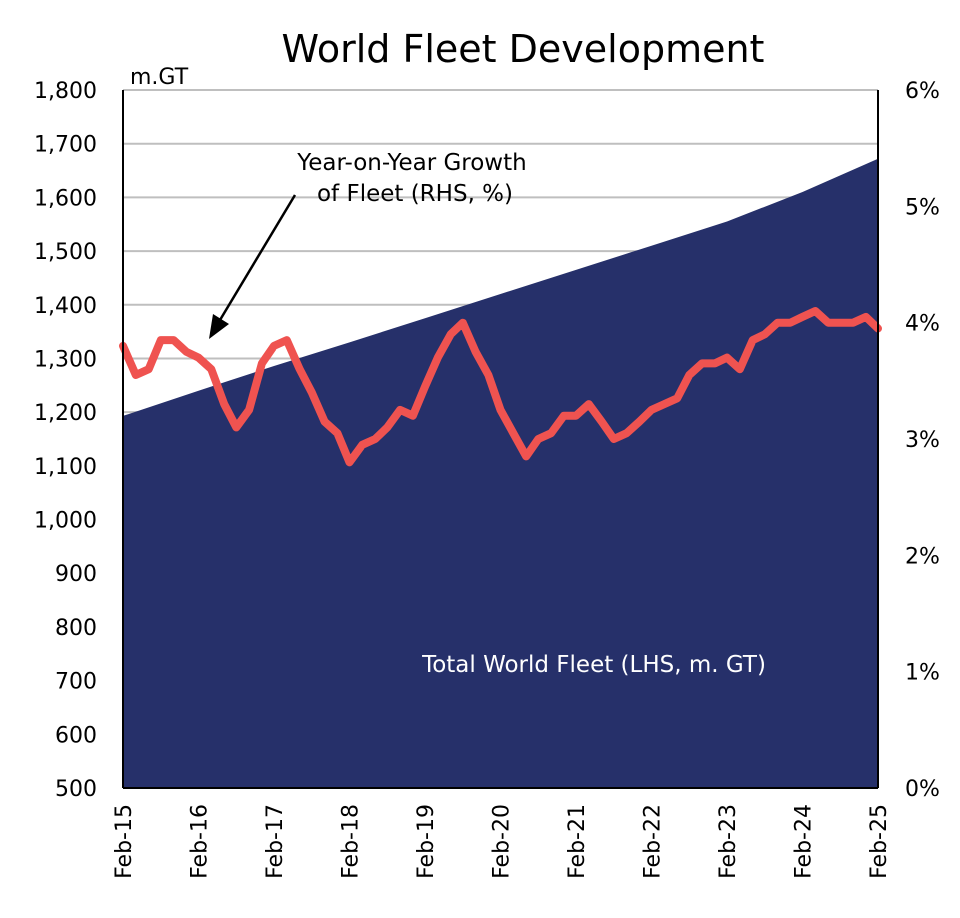  What do you see at coordinates (124, 841) in the screenshot?
I see `x-tick-label: Feb-15` at bounding box center [124, 841].